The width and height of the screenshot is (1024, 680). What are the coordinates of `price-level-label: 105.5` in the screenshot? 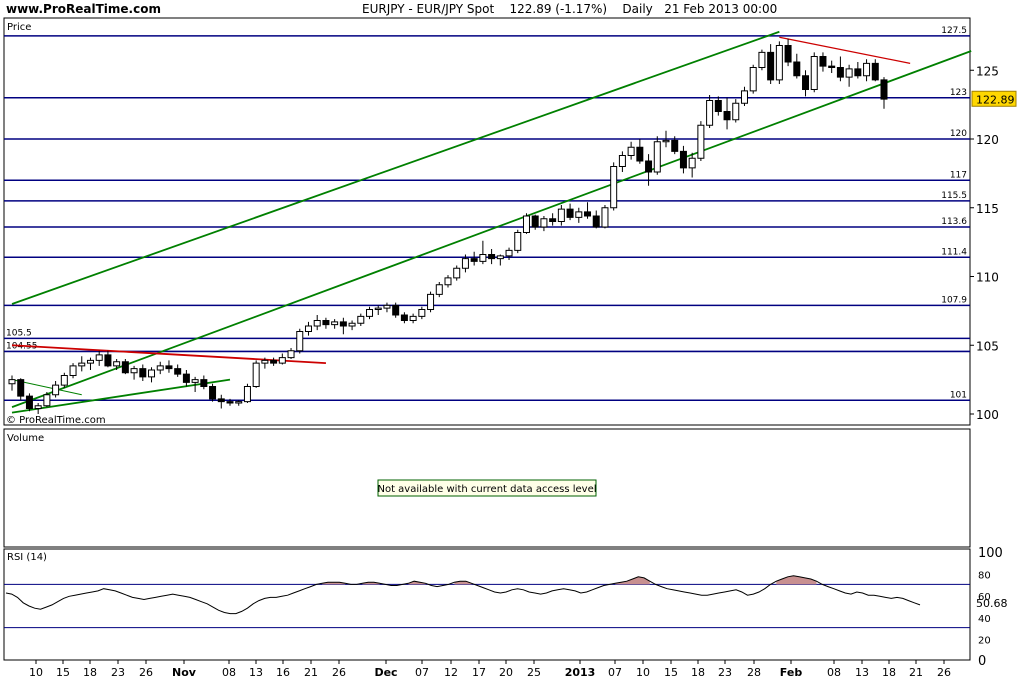 It's located at (19, 333).